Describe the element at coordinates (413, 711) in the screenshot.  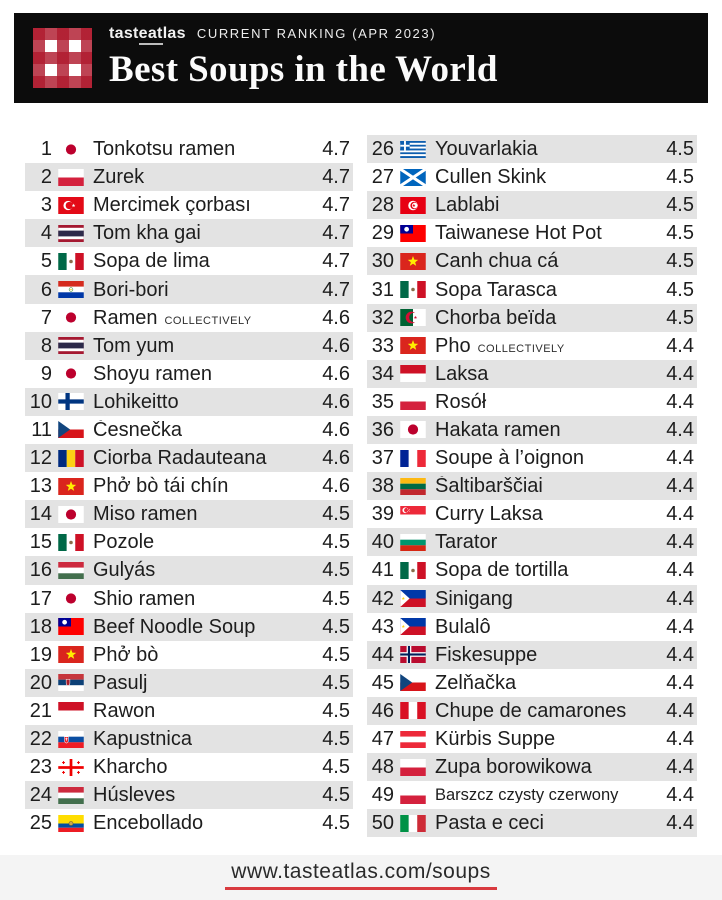
I see `flag-peru-icon` at that location.